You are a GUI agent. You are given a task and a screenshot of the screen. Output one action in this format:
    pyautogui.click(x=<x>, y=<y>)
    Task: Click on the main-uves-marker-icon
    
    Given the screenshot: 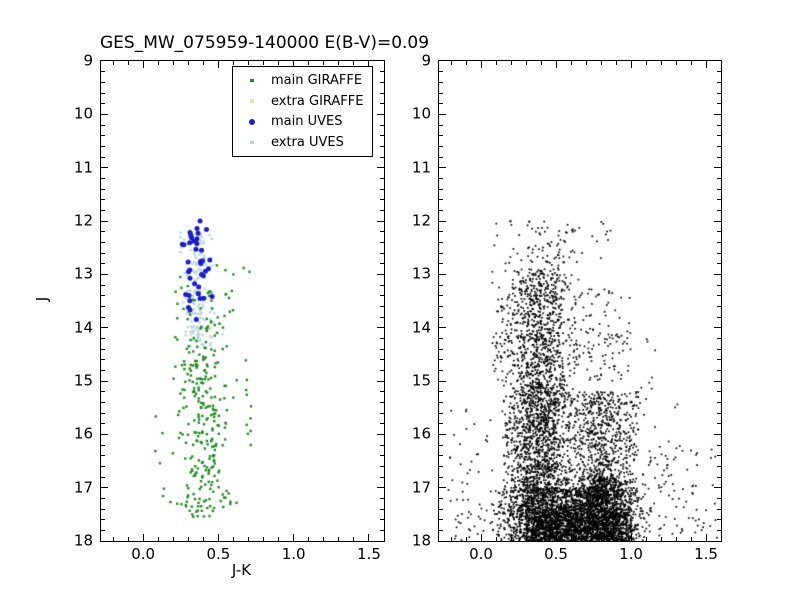 What is the action you would take?
    pyautogui.click(x=252, y=121)
    